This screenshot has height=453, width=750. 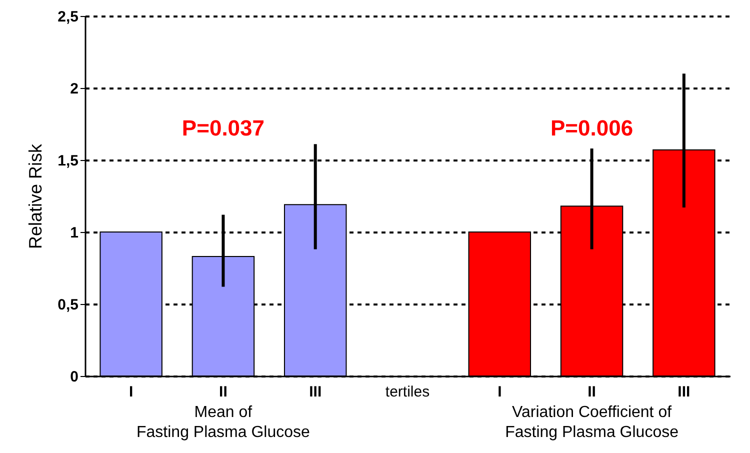 What do you see at coordinates (74, 377) in the screenshot?
I see `y-tick-label: 0` at bounding box center [74, 377].